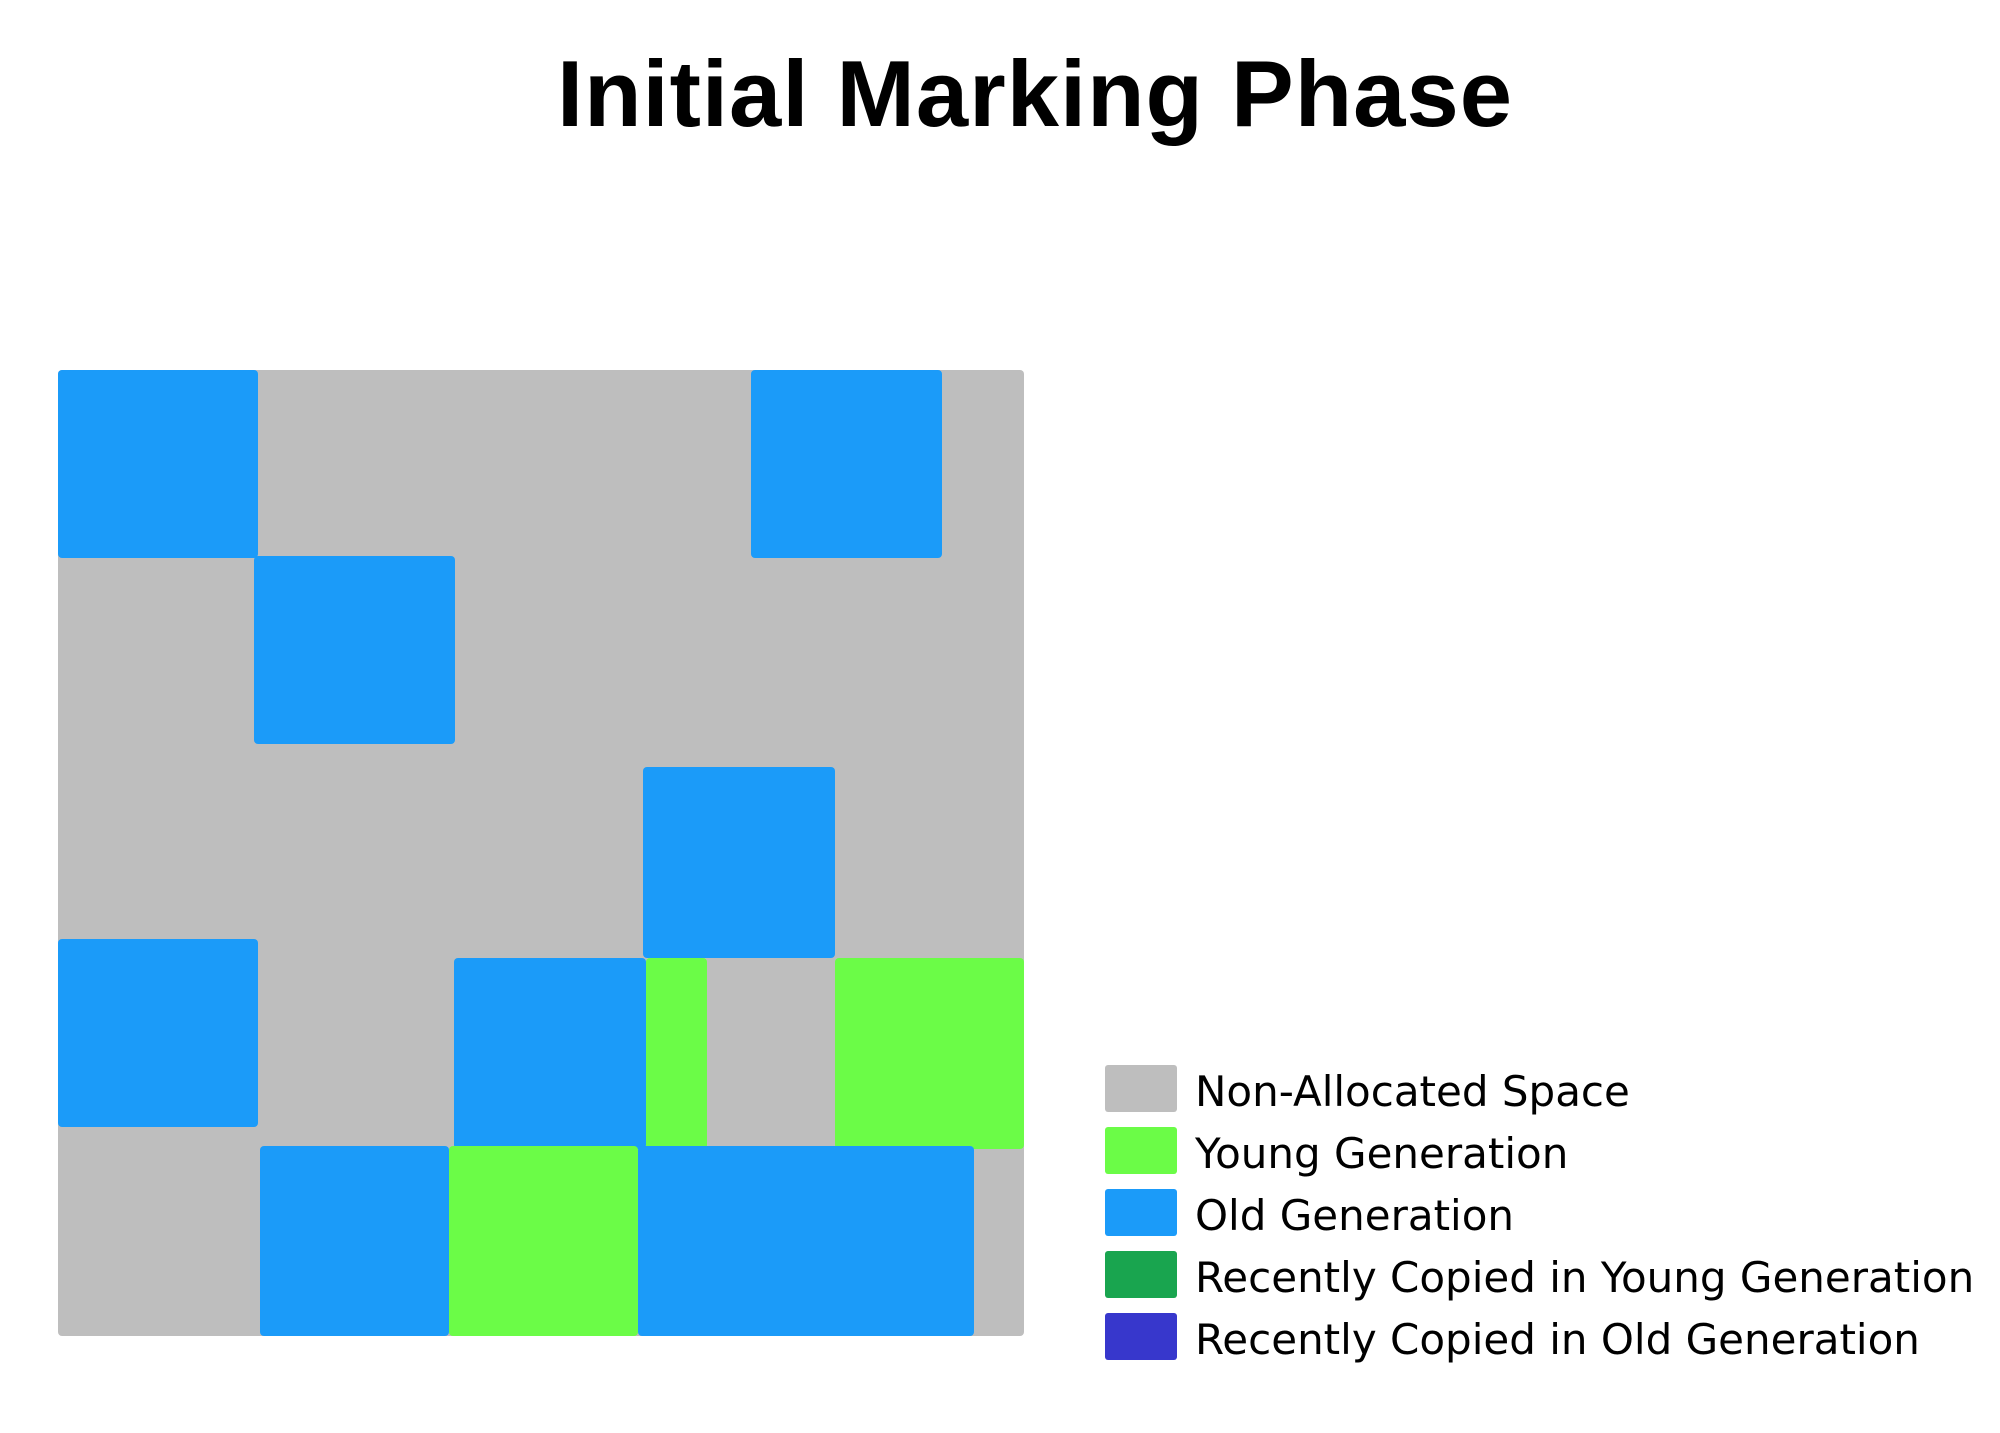  Describe the element at coordinates (1035, 93) in the screenshot. I see `page-title: Initial Marking Phase` at that location.